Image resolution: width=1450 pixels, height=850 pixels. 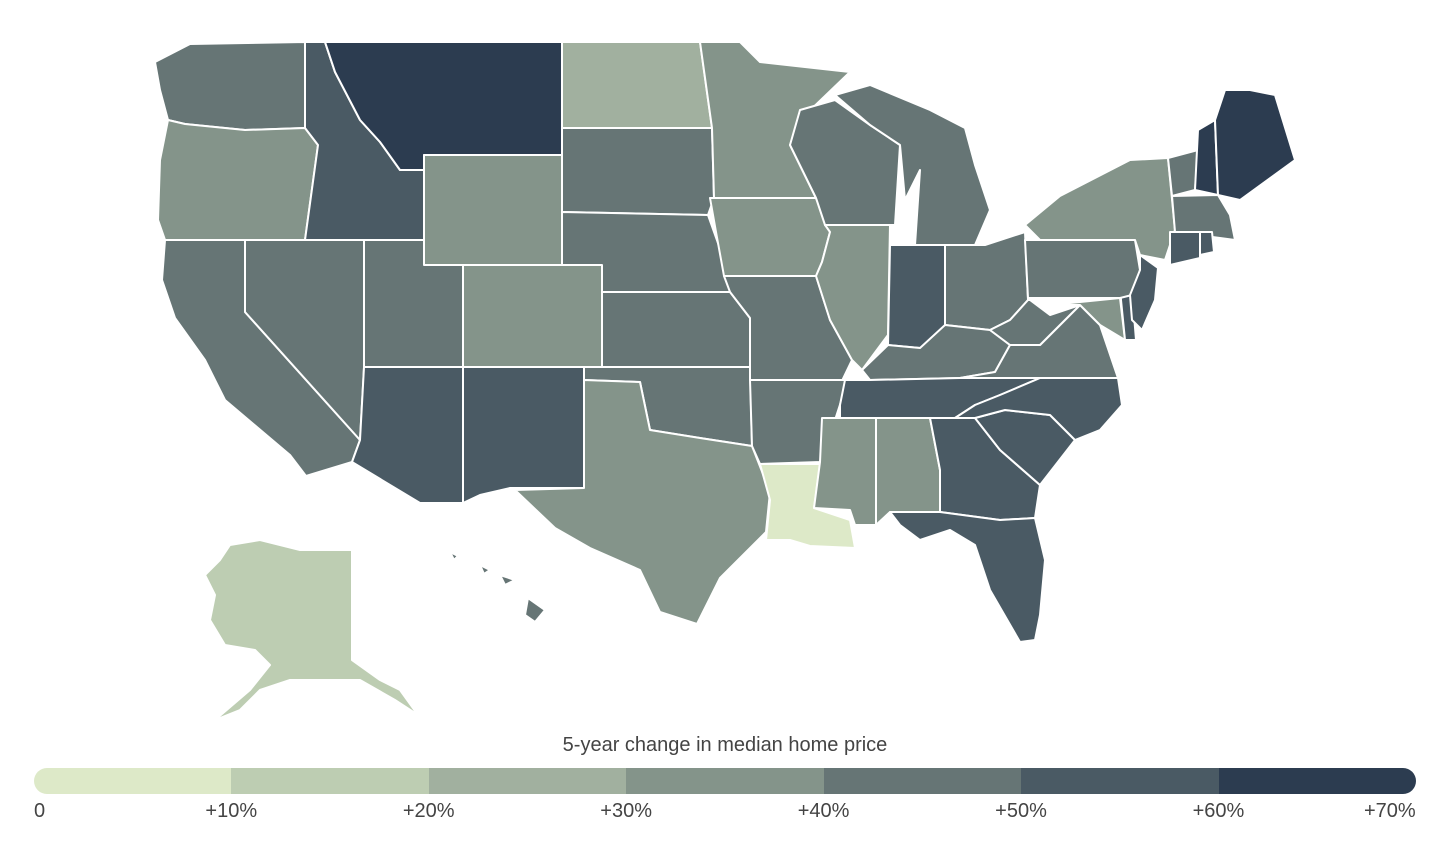 I want to click on state-FL, so click(x=967, y=577).